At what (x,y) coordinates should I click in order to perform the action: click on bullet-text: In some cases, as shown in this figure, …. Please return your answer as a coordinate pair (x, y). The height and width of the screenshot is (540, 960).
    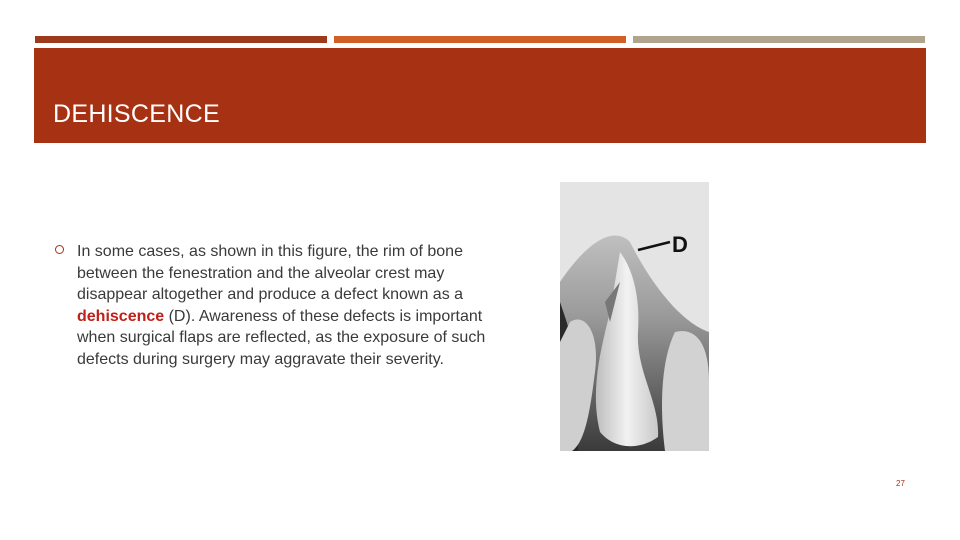
    Looking at the image, I should click on (283, 306).